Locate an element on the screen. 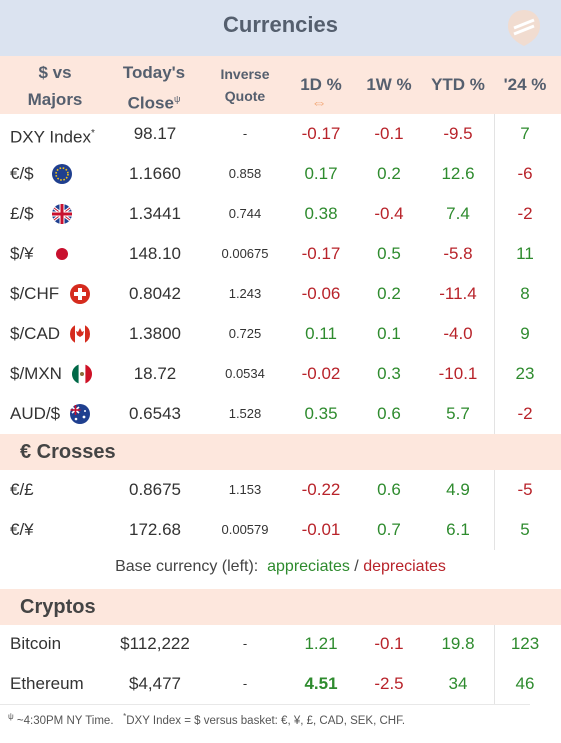 The height and width of the screenshot is (743, 561). change-ytd: -5.8 is located at coordinates (458, 253).